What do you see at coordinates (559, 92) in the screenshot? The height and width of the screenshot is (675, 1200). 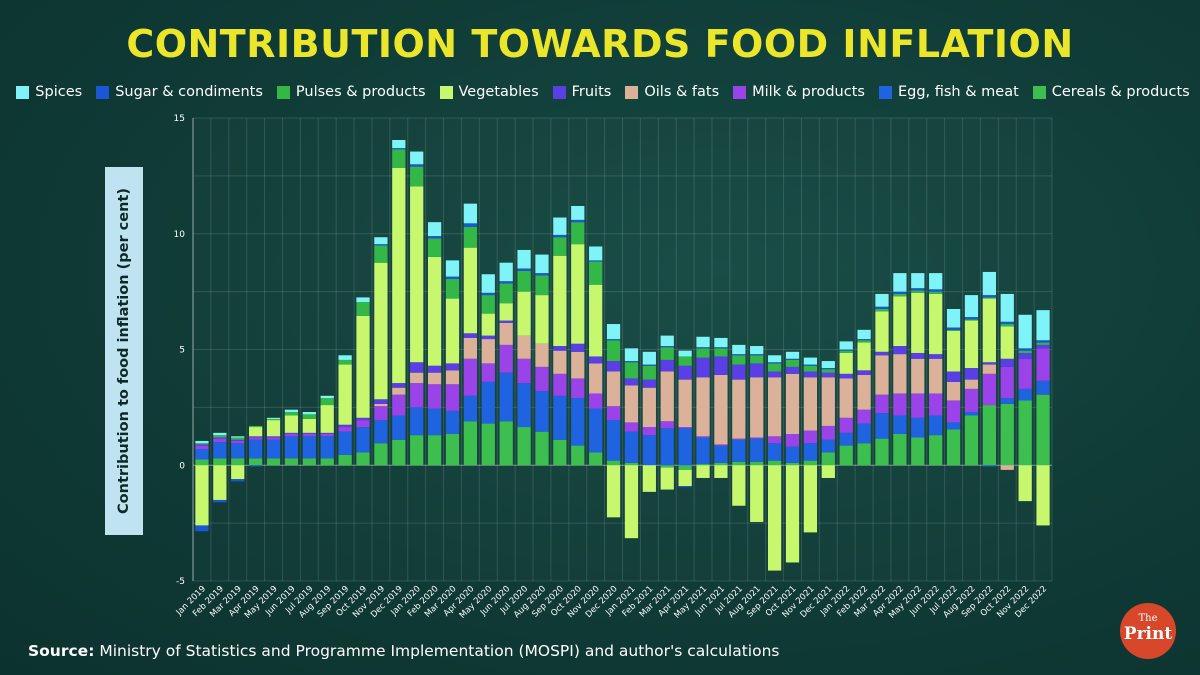 I see `legend-swatch` at bounding box center [559, 92].